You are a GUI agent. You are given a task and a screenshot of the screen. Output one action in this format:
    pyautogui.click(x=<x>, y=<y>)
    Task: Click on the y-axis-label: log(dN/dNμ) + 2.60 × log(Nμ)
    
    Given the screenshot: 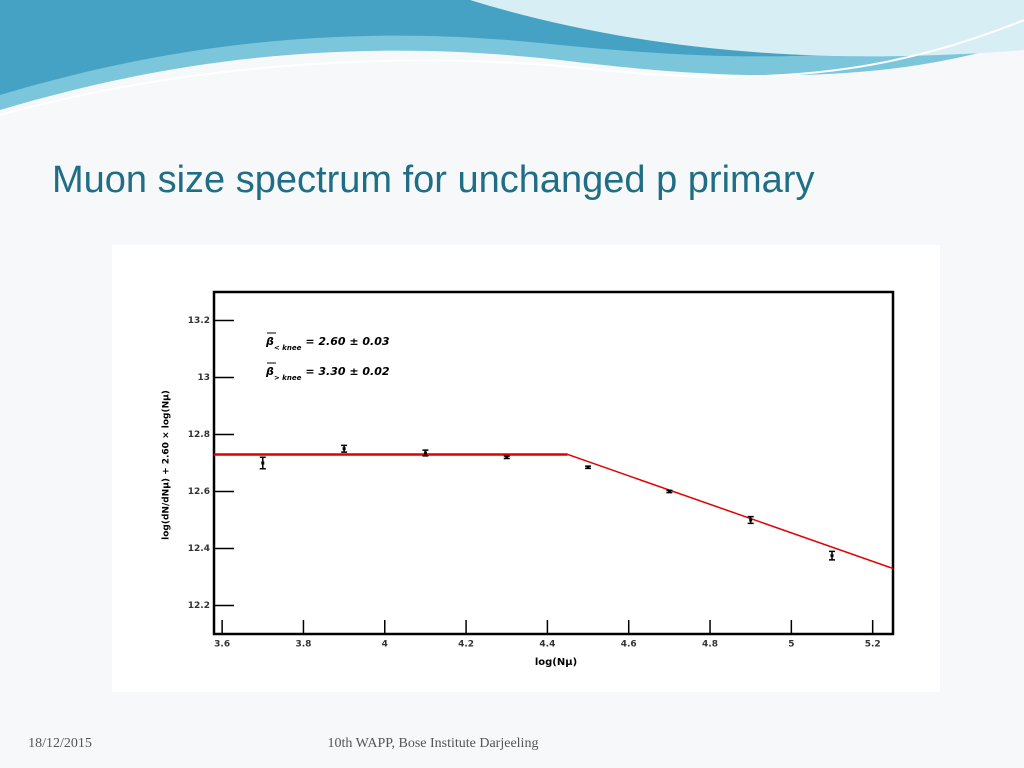 What is the action you would take?
    pyautogui.click(x=167, y=465)
    